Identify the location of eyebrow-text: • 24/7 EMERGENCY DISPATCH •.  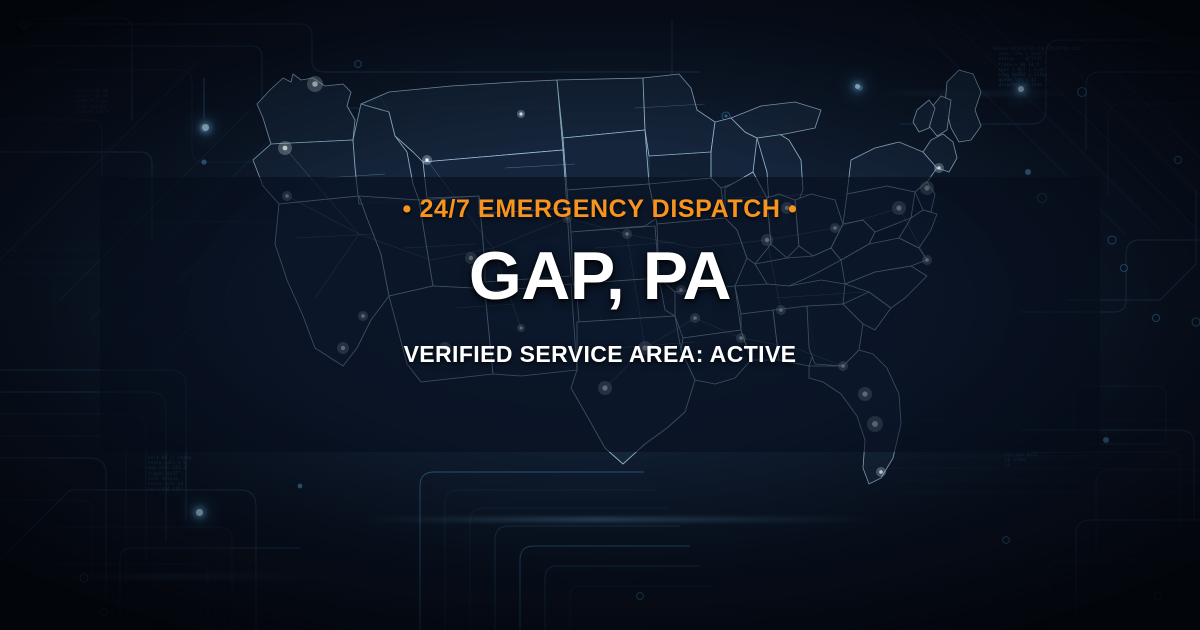
(600, 209).